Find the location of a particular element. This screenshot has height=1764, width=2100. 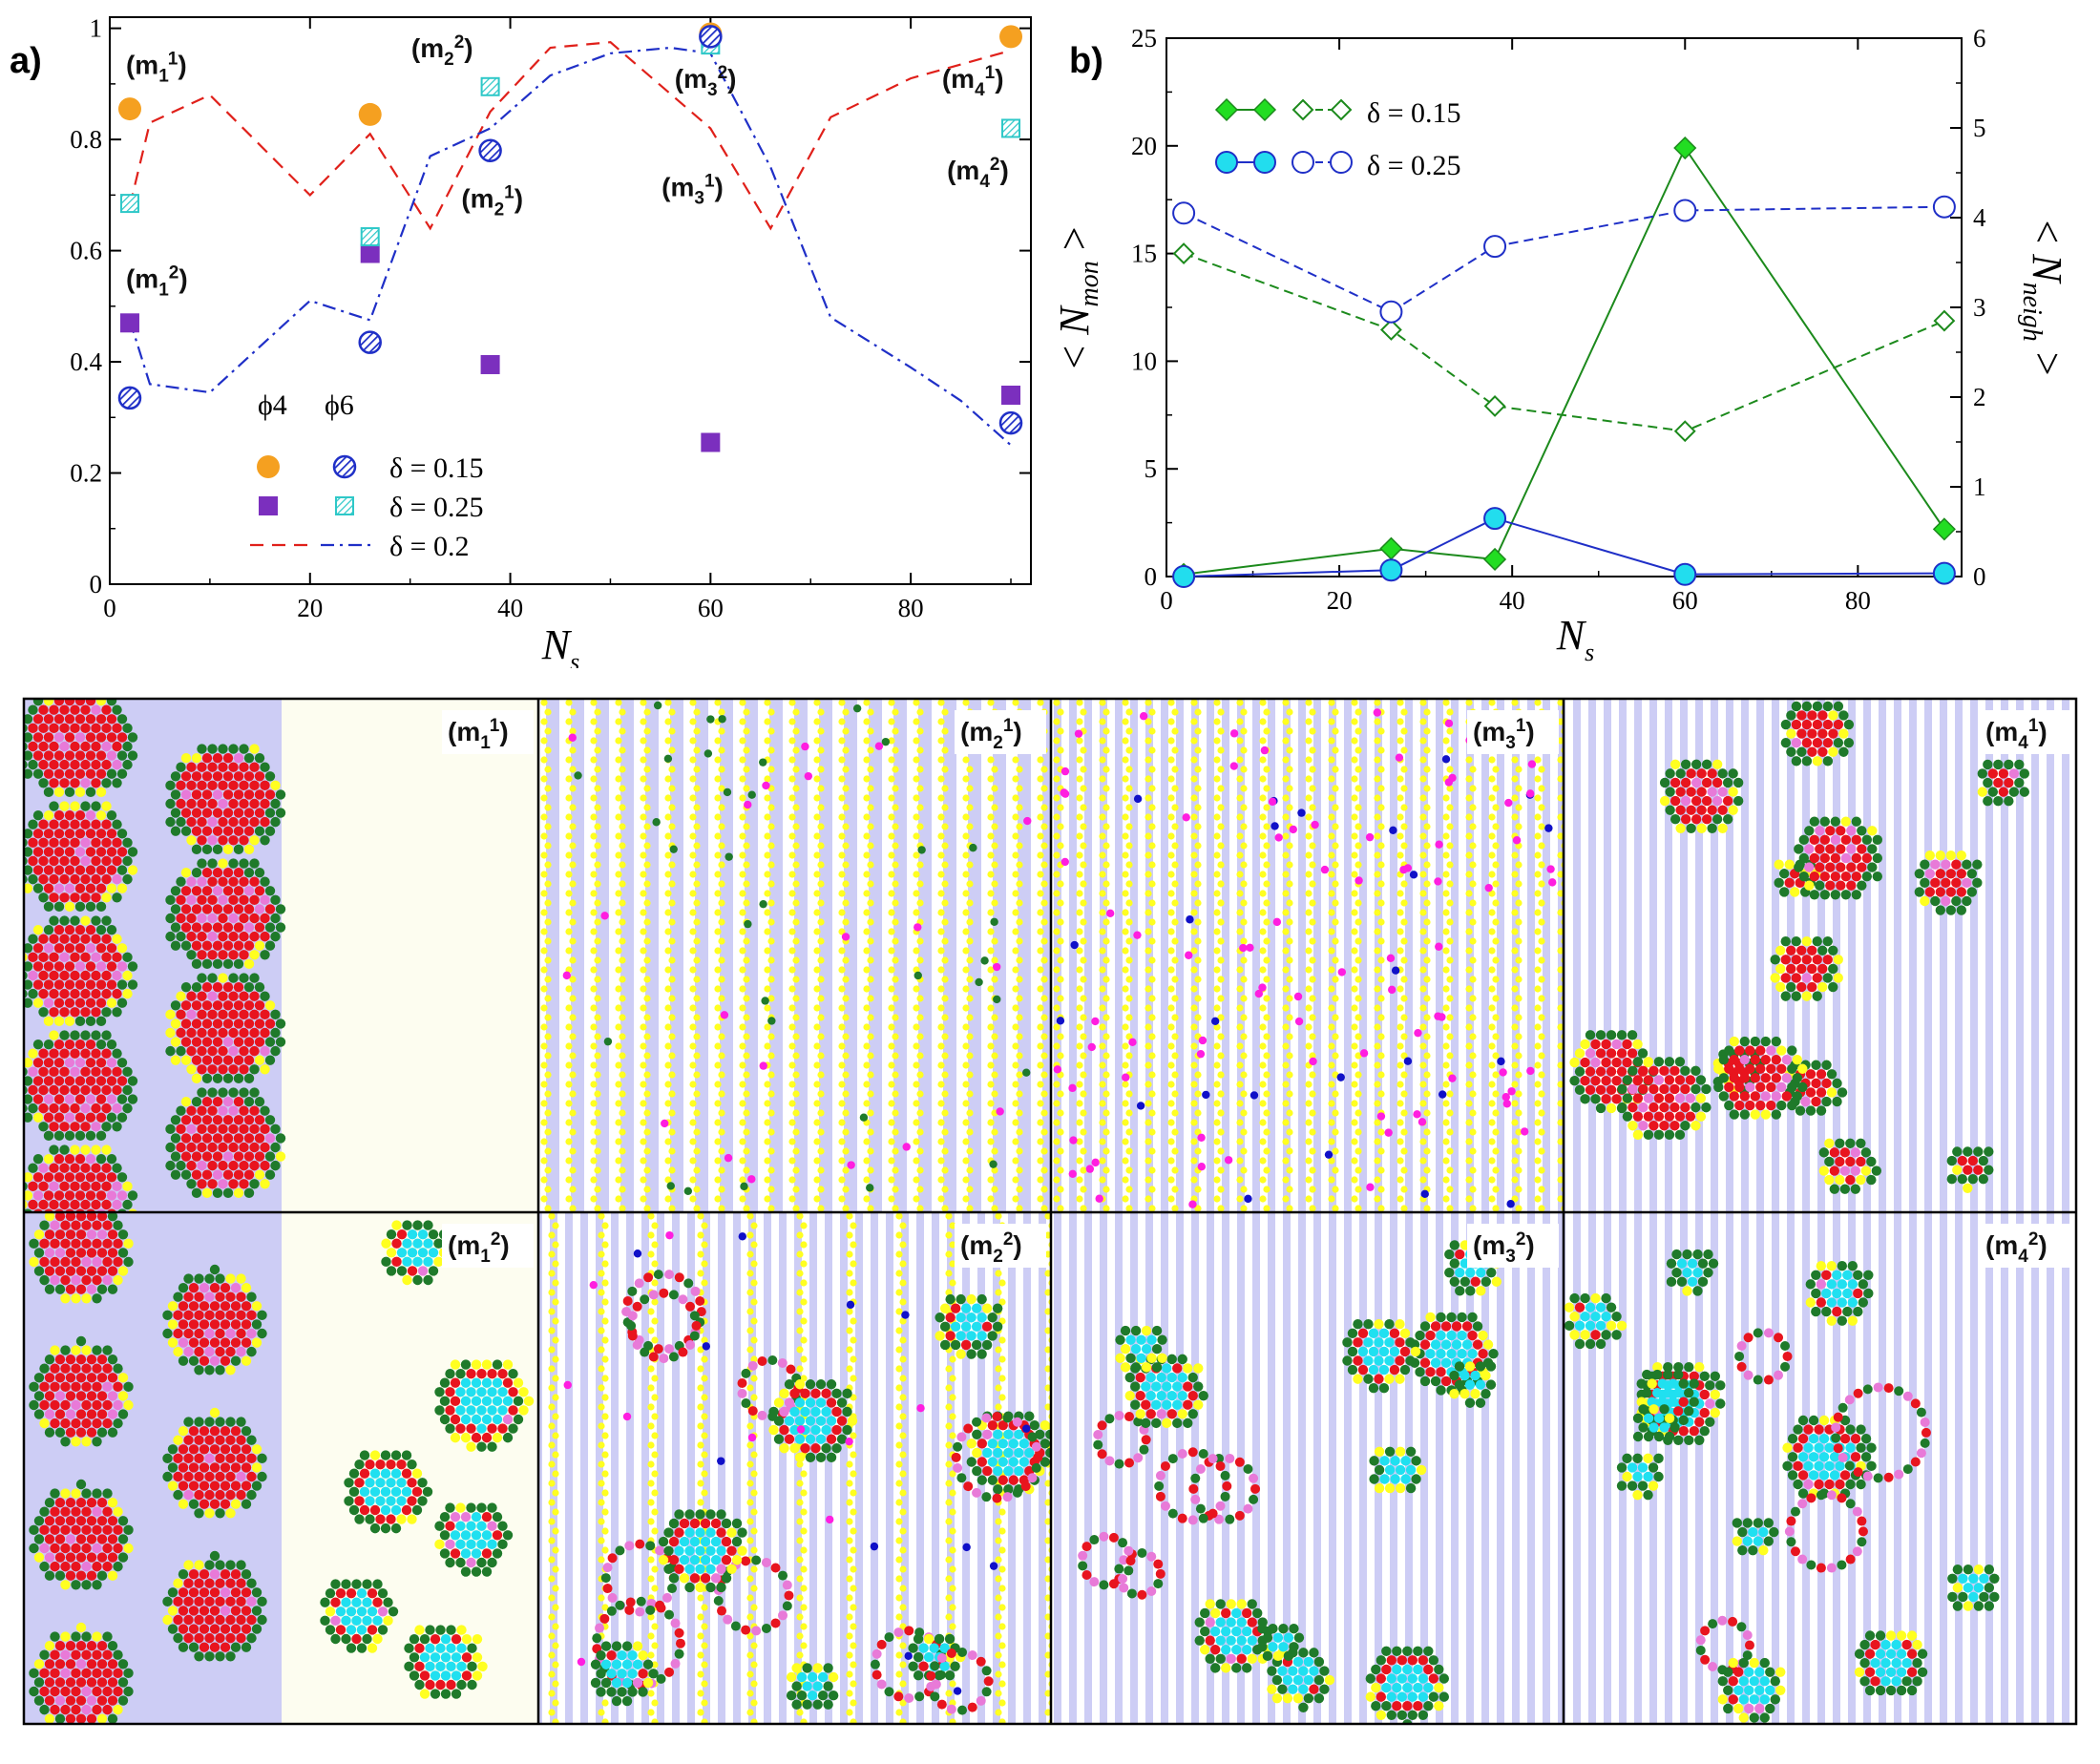

x-tick-label: 60 is located at coordinates (1685, 600).